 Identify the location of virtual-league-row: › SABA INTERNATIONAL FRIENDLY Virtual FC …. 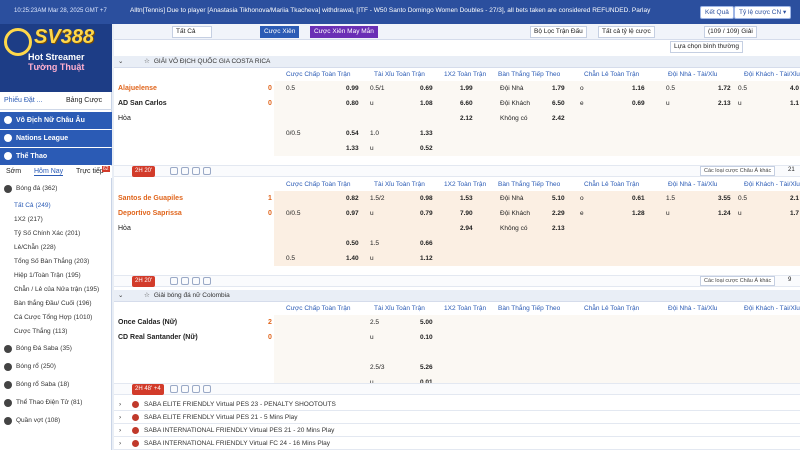
(457, 443).